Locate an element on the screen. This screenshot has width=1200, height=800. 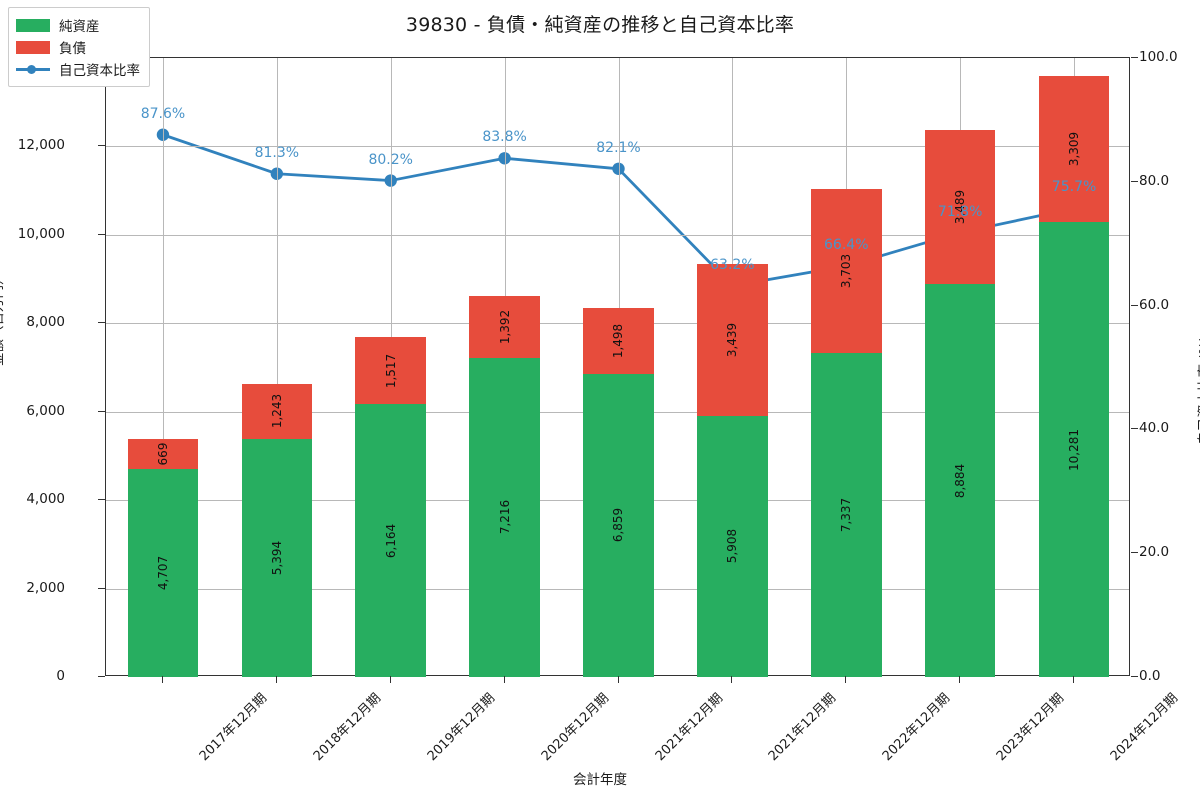
ratio-value-label: 66.4% is located at coordinates (846, 244).